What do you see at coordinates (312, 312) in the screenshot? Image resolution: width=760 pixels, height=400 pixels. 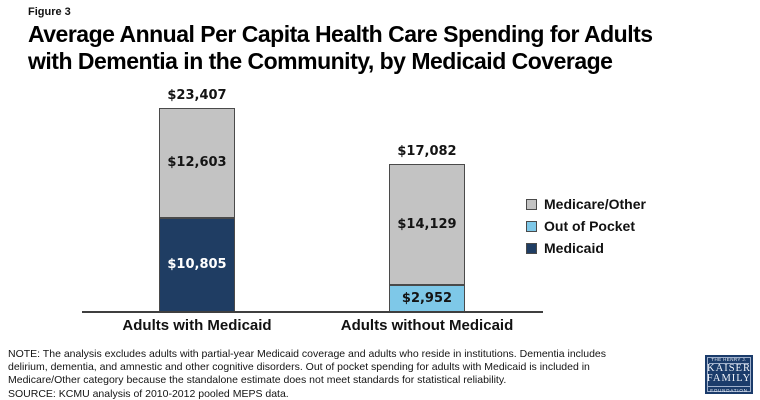 I see `x-axis-line` at bounding box center [312, 312].